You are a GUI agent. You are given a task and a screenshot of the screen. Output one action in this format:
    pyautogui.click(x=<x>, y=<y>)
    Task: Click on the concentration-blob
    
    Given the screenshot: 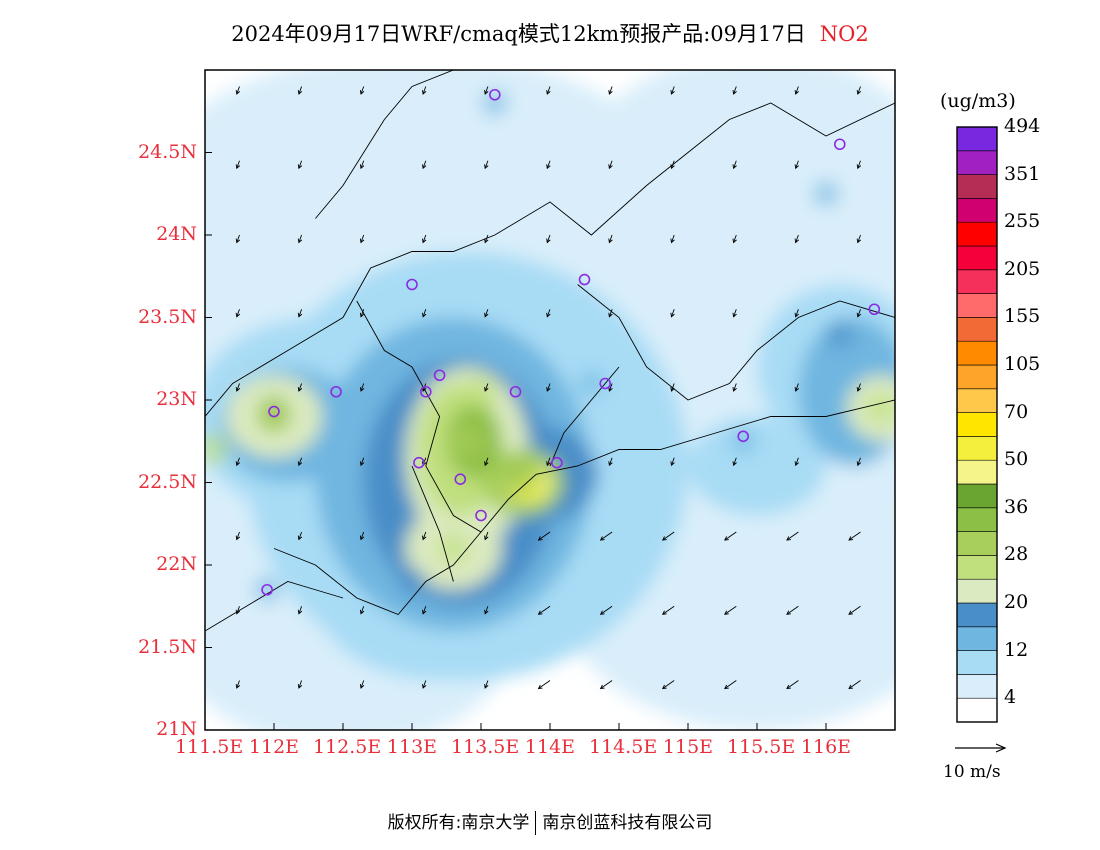 What is the action you would take?
    pyautogui.click(x=757, y=466)
    